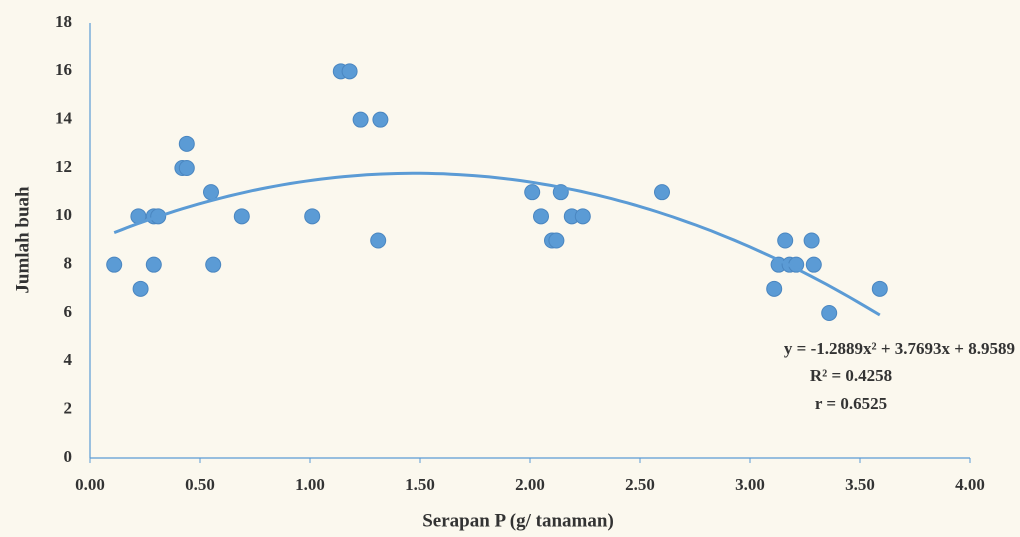 This screenshot has height=537, width=1020. Describe the element at coordinates (899, 348) in the screenshot. I see `trend-equation: y = -1.2889x² + 3.7693x + 8.9589` at that location.